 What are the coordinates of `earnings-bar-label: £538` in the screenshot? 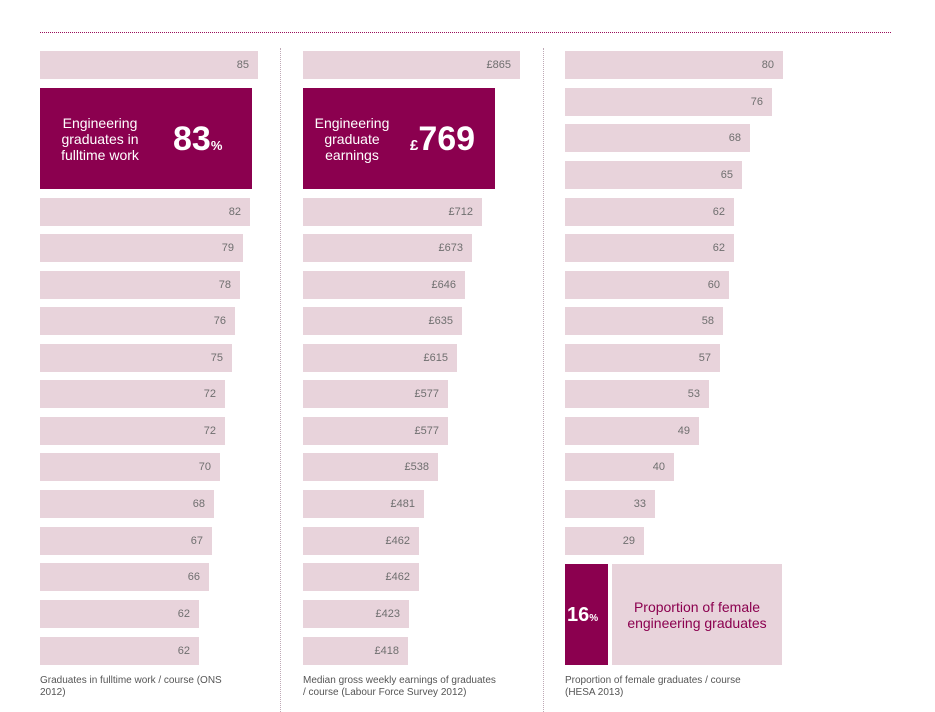 It's located at (416, 467).